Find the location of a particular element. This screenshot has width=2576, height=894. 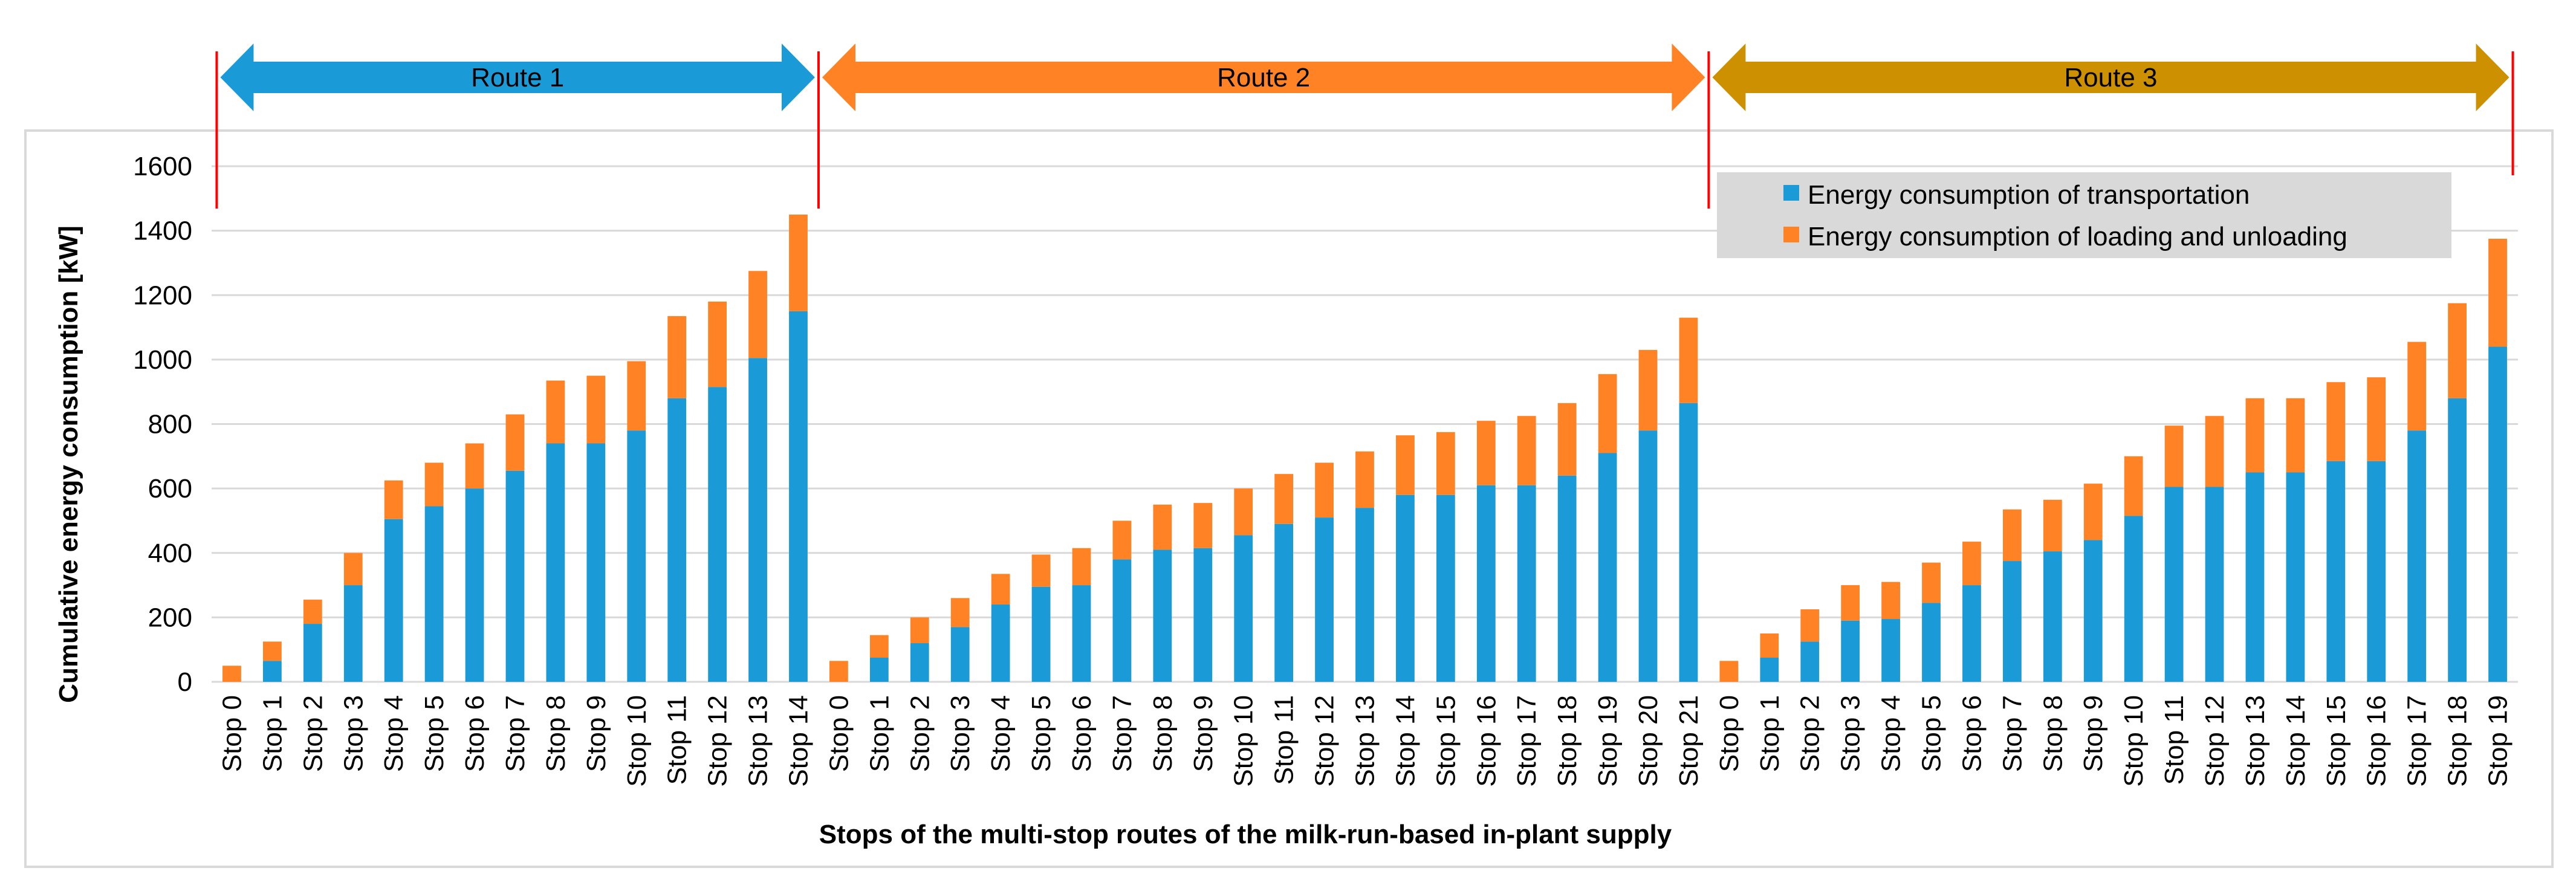

legend-background is located at coordinates (2084, 215).